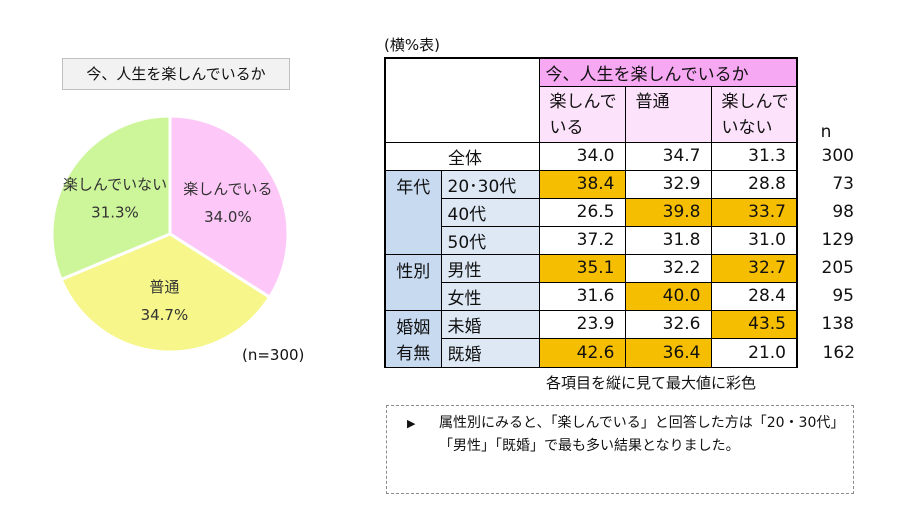 The height and width of the screenshot is (531, 901). Describe the element at coordinates (667, 212) in the screenshot. I see `table-cell-value: 39.8` at that location.